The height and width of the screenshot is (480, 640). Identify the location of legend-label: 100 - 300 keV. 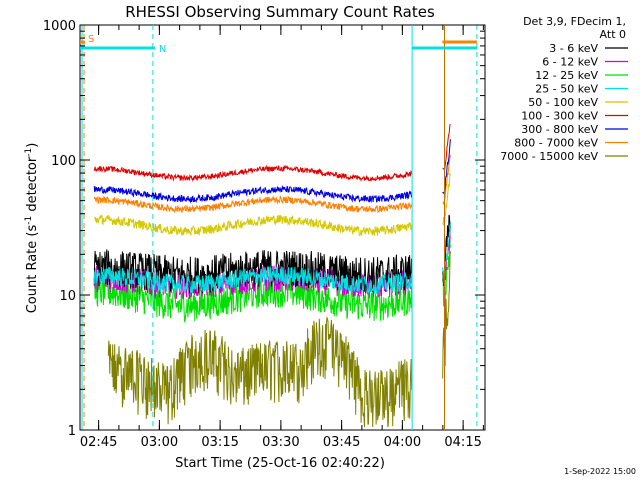
(559, 116).